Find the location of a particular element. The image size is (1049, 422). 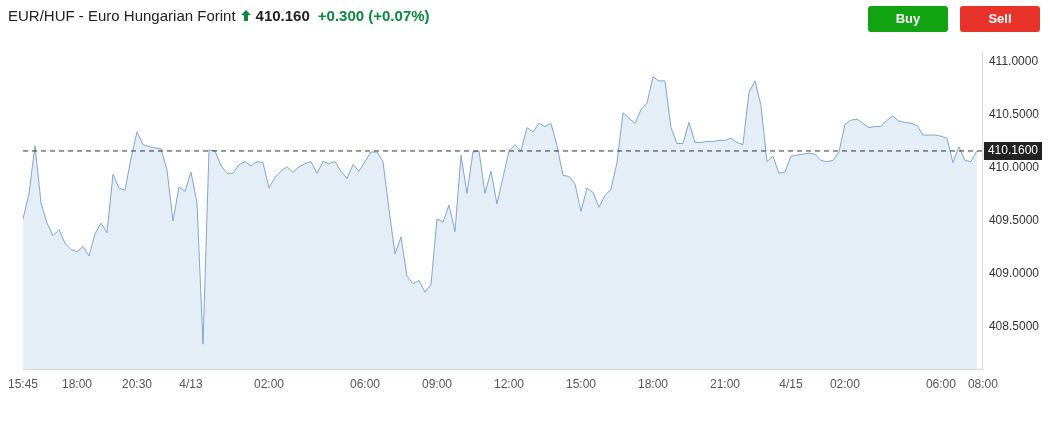

text: Sell is located at coordinates (1000, 19).